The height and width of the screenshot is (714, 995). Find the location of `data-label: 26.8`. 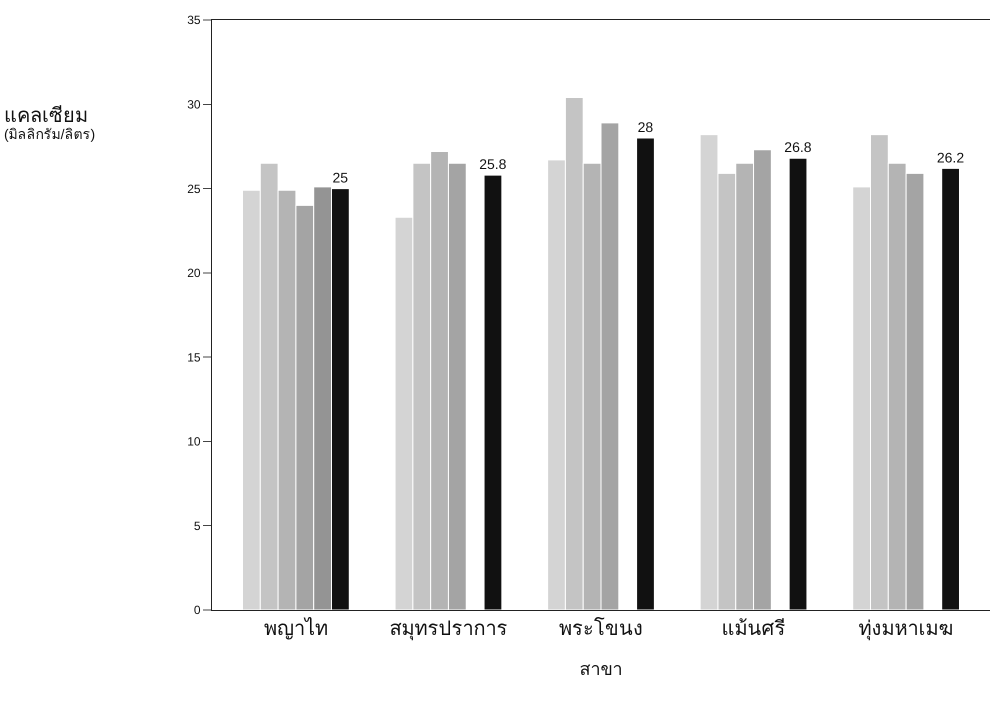

data-label: 26.8 is located at coordinates (798, 147).